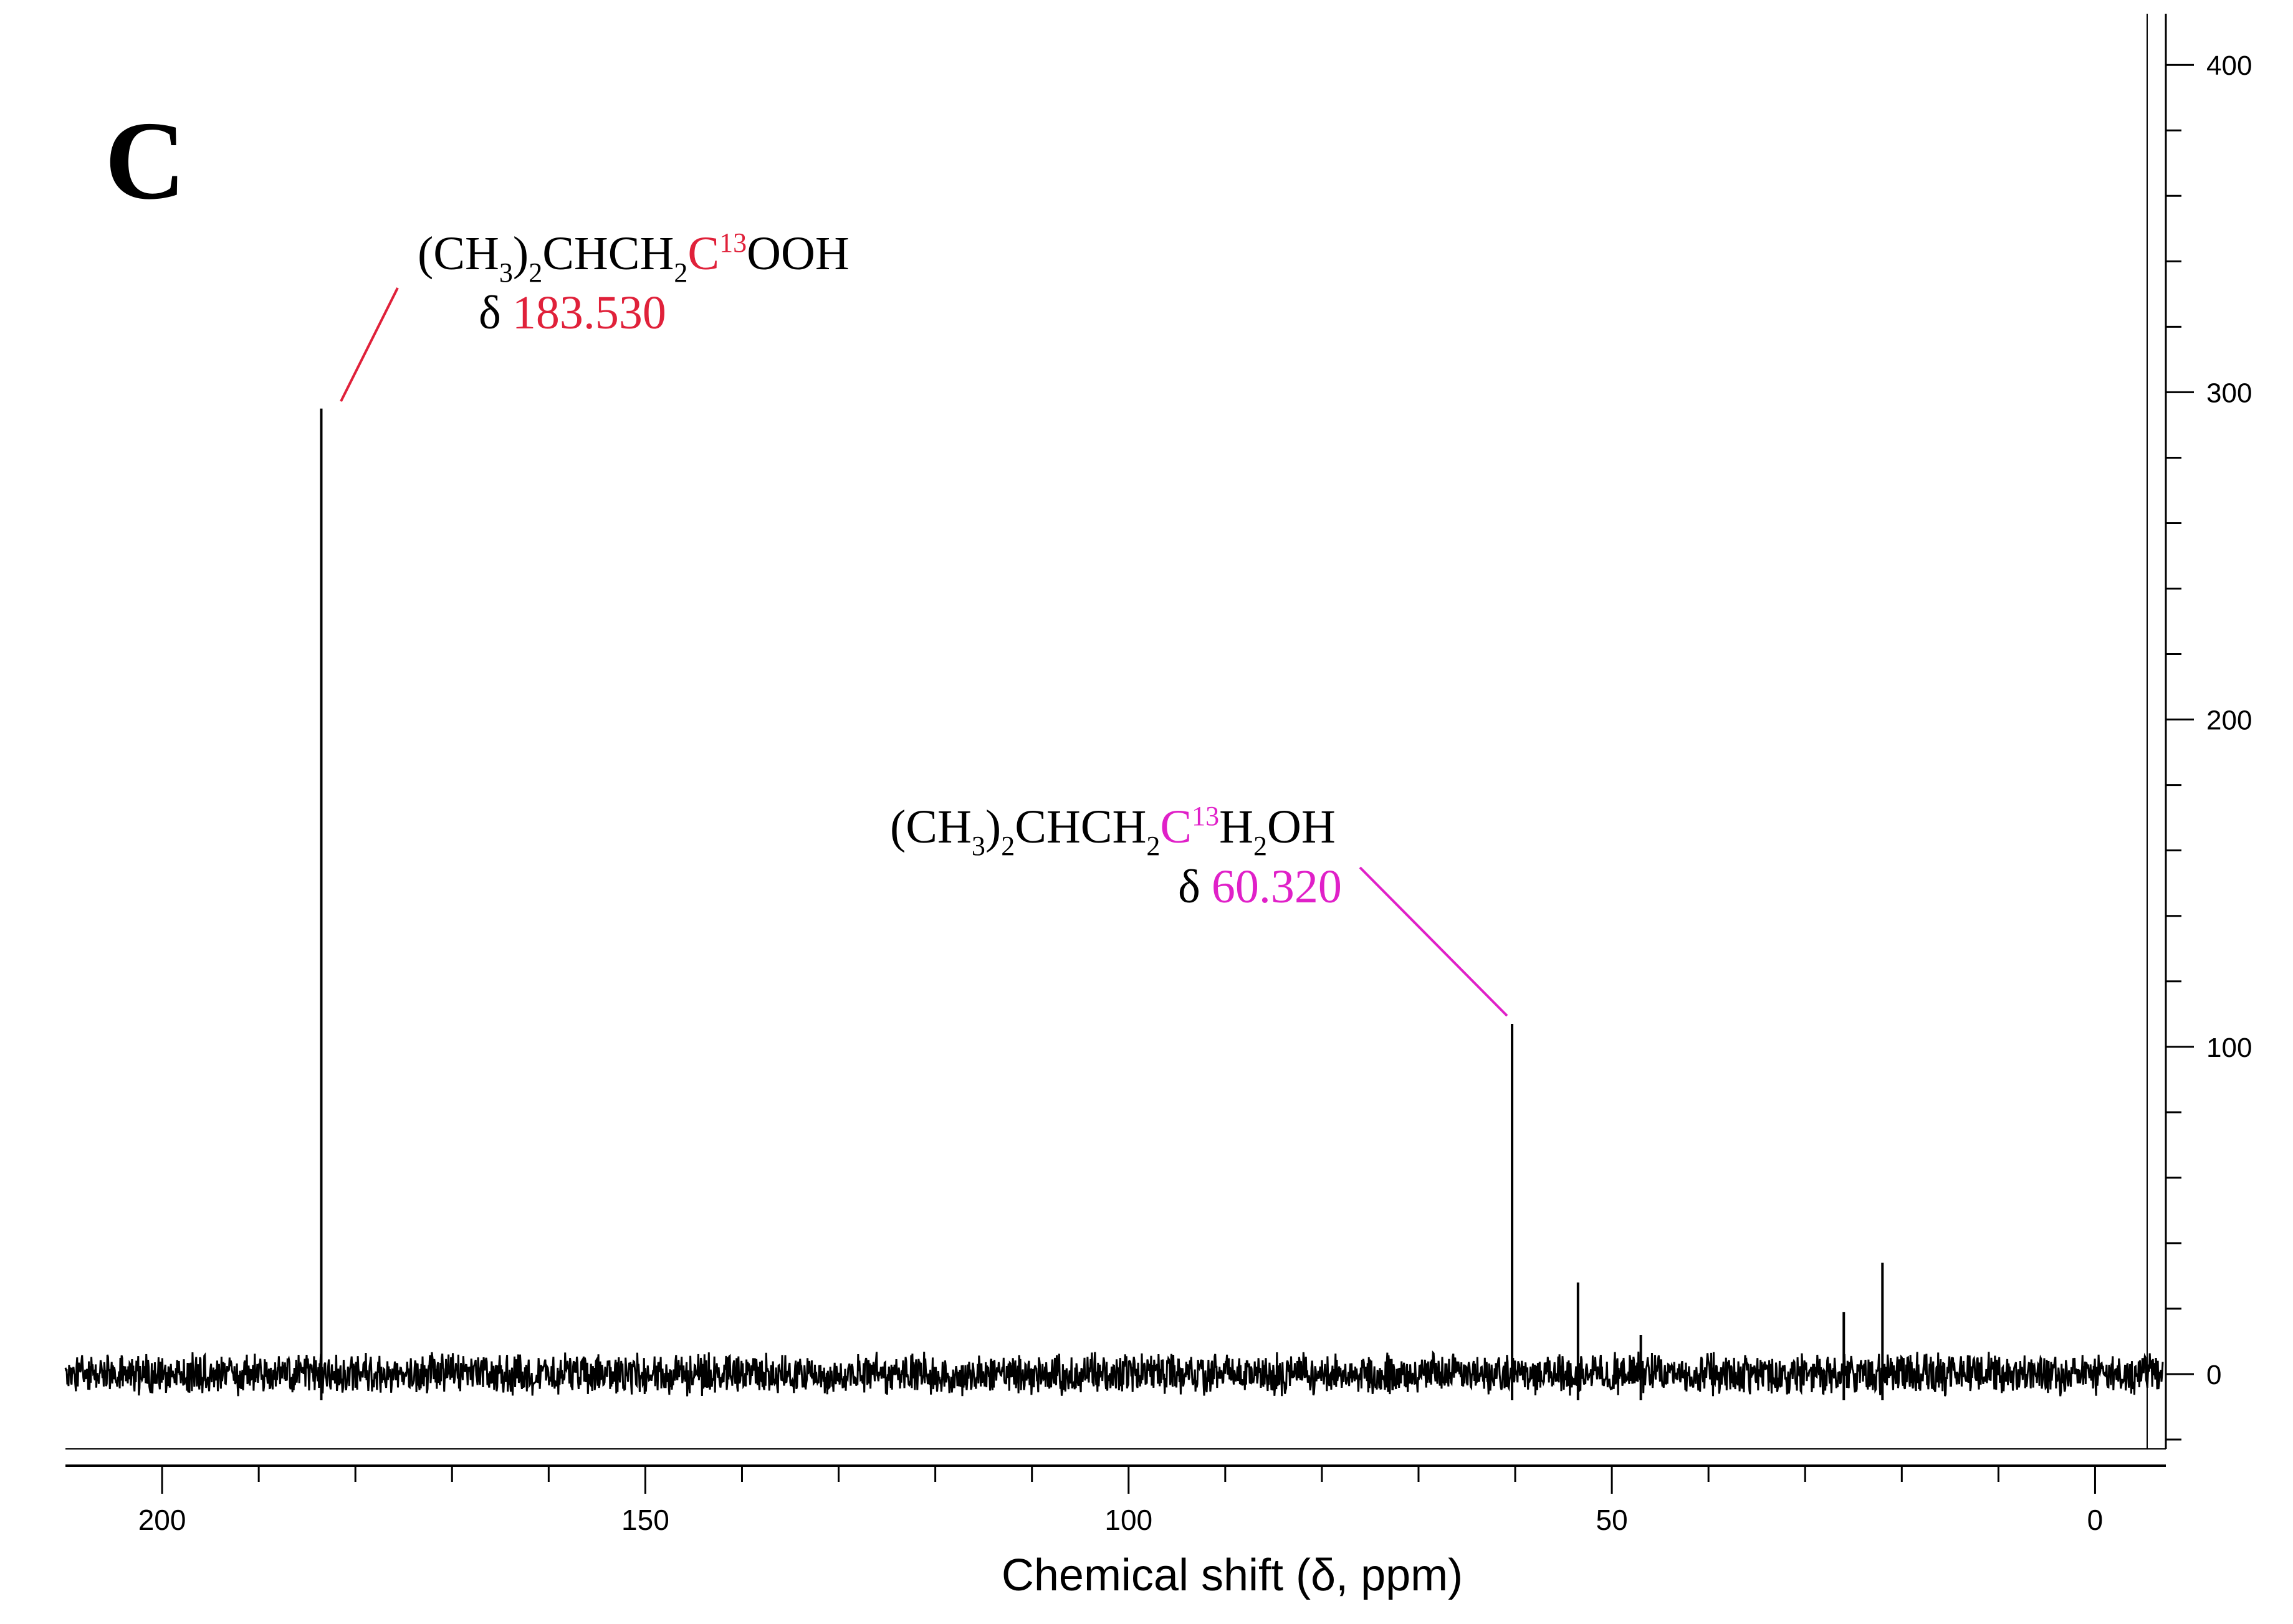 The width and height of the screenshot is (2293, 1624). I want to click on carboxyl-shift-label: δ 183.530, so click(573, 313).